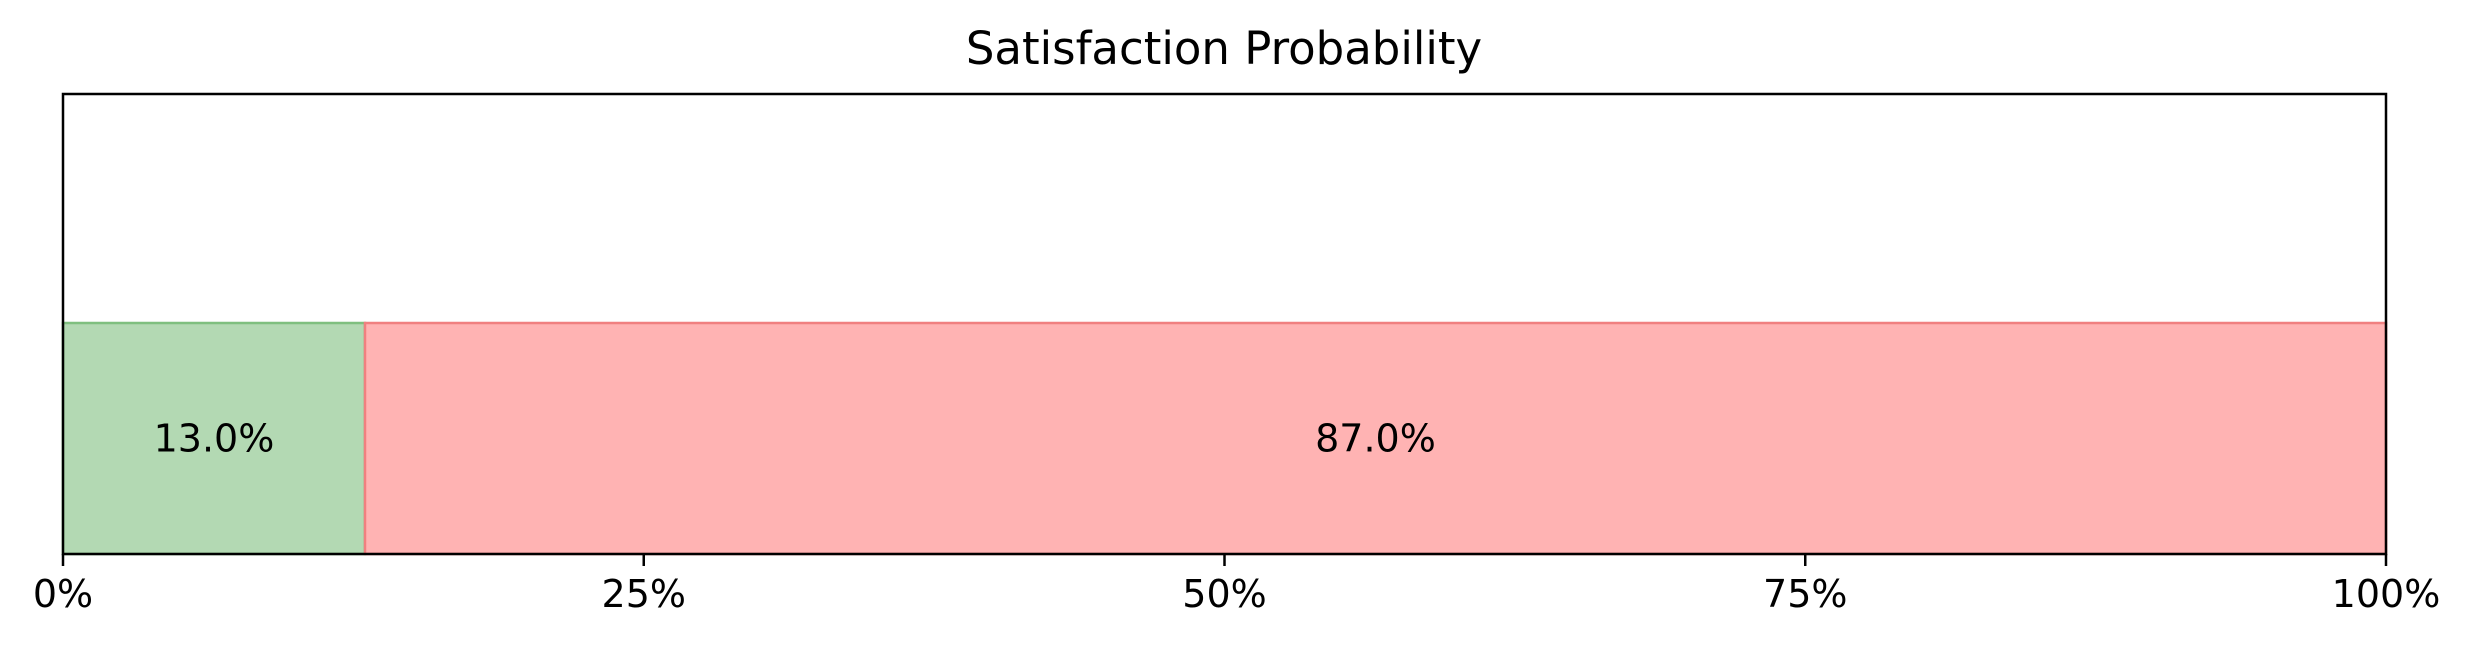 The width and height of the screenshot is (2477, 656). What do you see at coordinates (644, 594) in the screenshot?
I see `x-tick-label-1: 25%` at bounding box center [644, 594].